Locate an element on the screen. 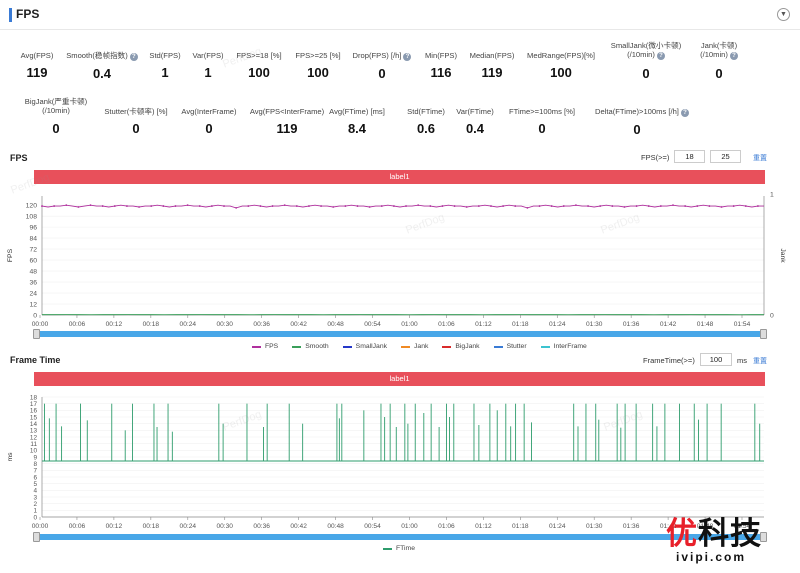  chevron-down-icon: ▼ is located at coordinates (783, 14).